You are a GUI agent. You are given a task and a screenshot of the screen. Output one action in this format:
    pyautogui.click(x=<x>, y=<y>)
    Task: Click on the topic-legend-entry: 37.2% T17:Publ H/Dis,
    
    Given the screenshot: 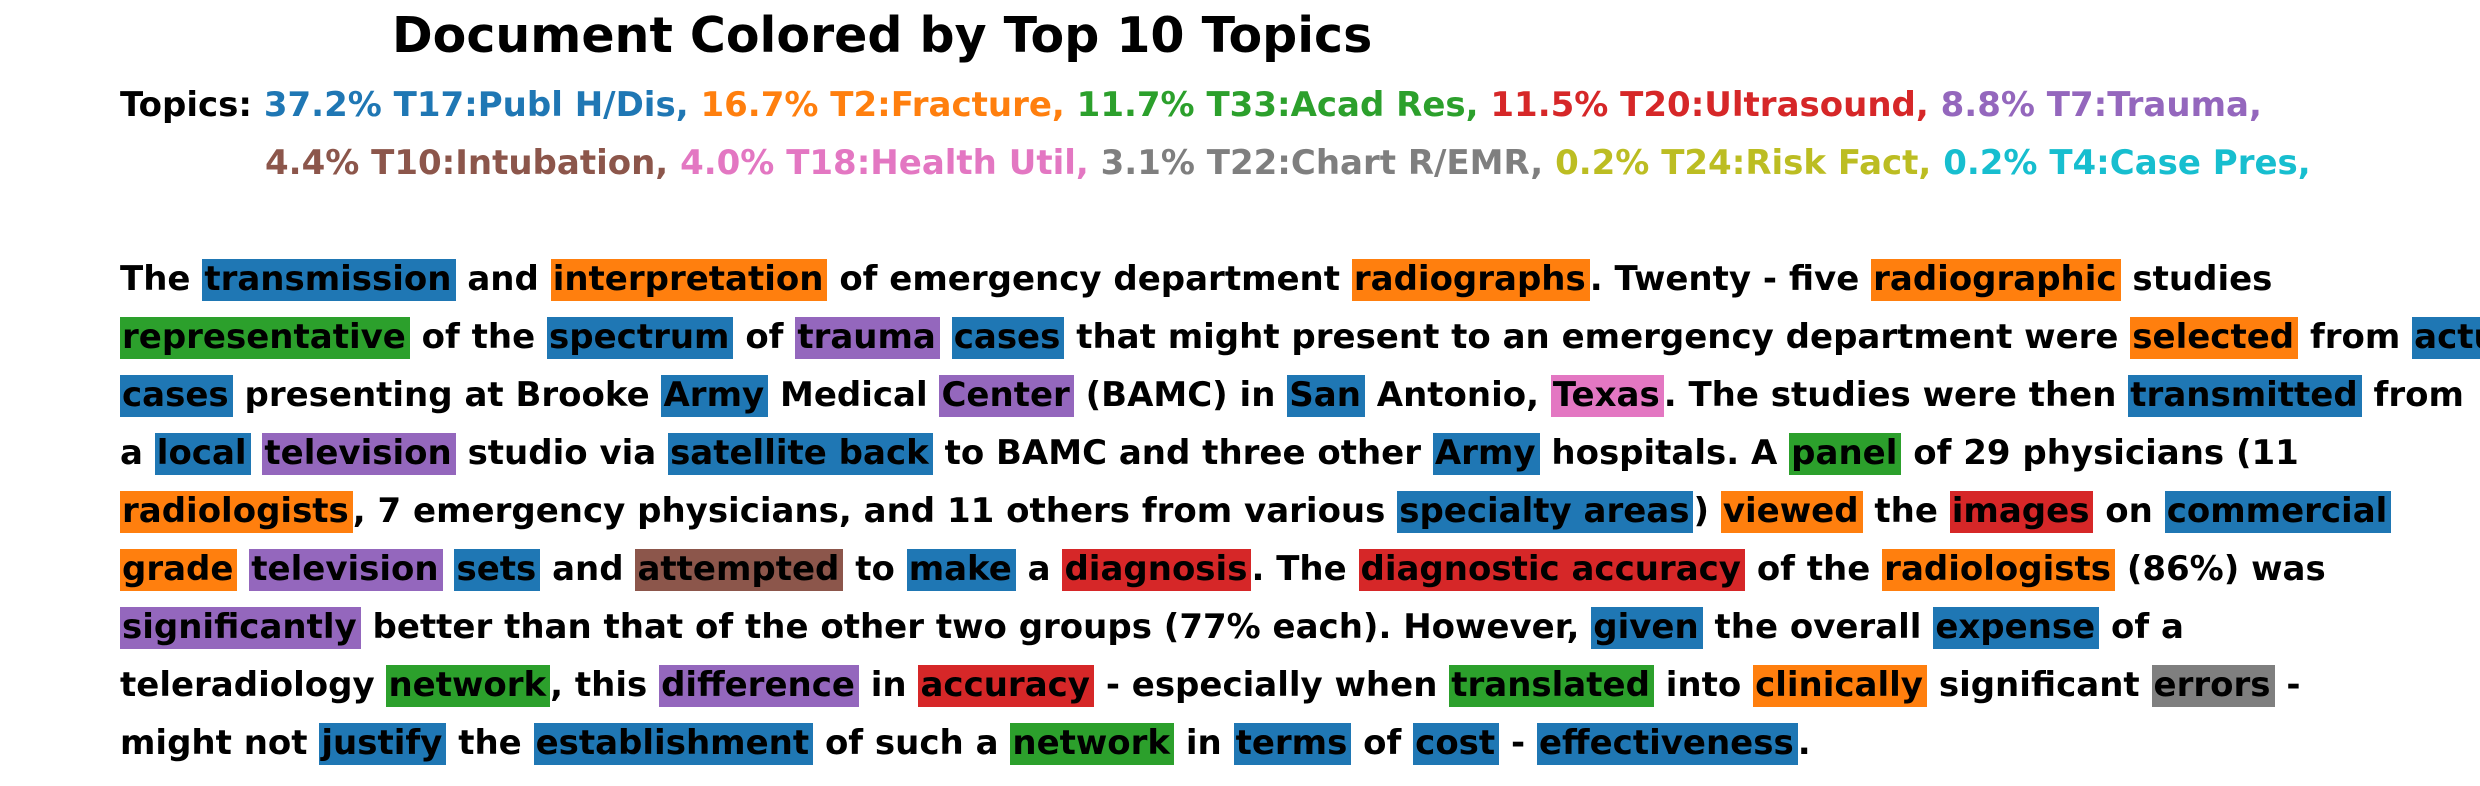 What is the action you would take?
    pyautogui.click(x=476, y=105)
    